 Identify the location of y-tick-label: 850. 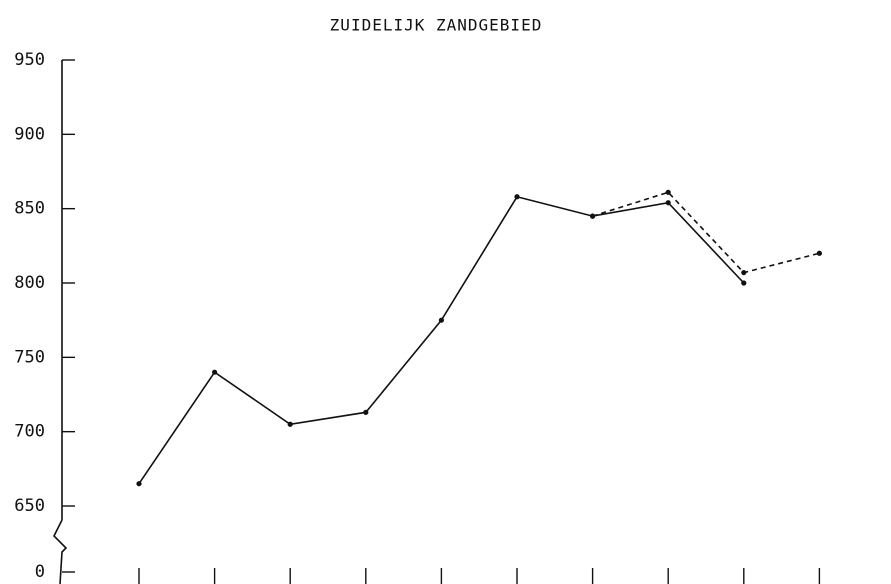
(29, 209).